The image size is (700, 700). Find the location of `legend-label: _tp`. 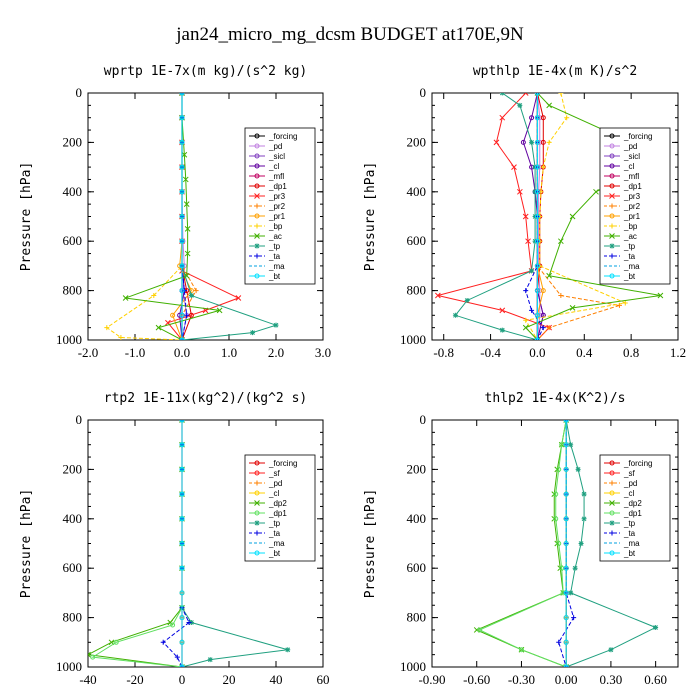

legend-label: _tp is located at coordinates (274, 246).